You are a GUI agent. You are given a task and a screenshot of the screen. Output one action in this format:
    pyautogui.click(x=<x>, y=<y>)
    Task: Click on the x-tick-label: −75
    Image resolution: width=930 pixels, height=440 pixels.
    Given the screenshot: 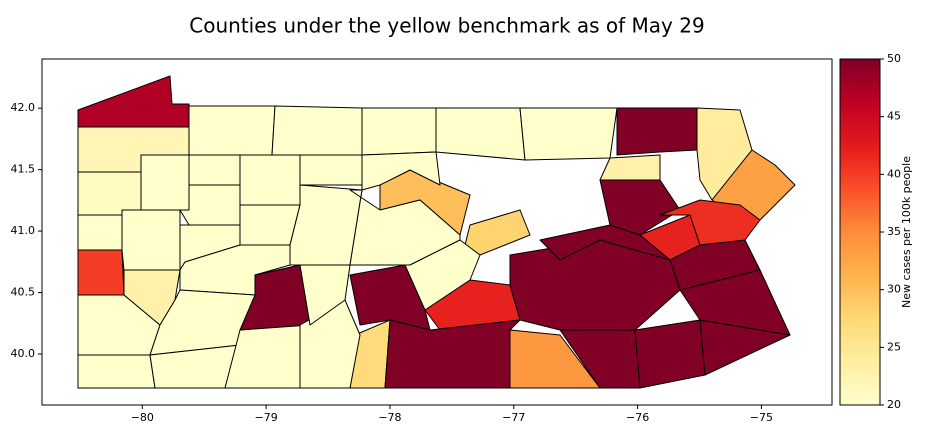 What is the action you would take?
    pyautogui.click(x=761, y=417)
    